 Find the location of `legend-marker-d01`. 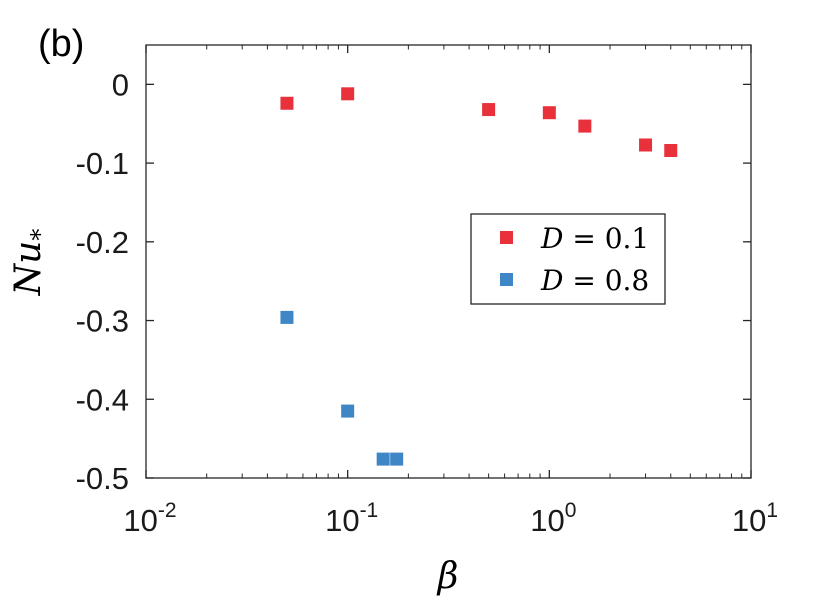

legend-marker-d01 is located at coordinates (506, 237).